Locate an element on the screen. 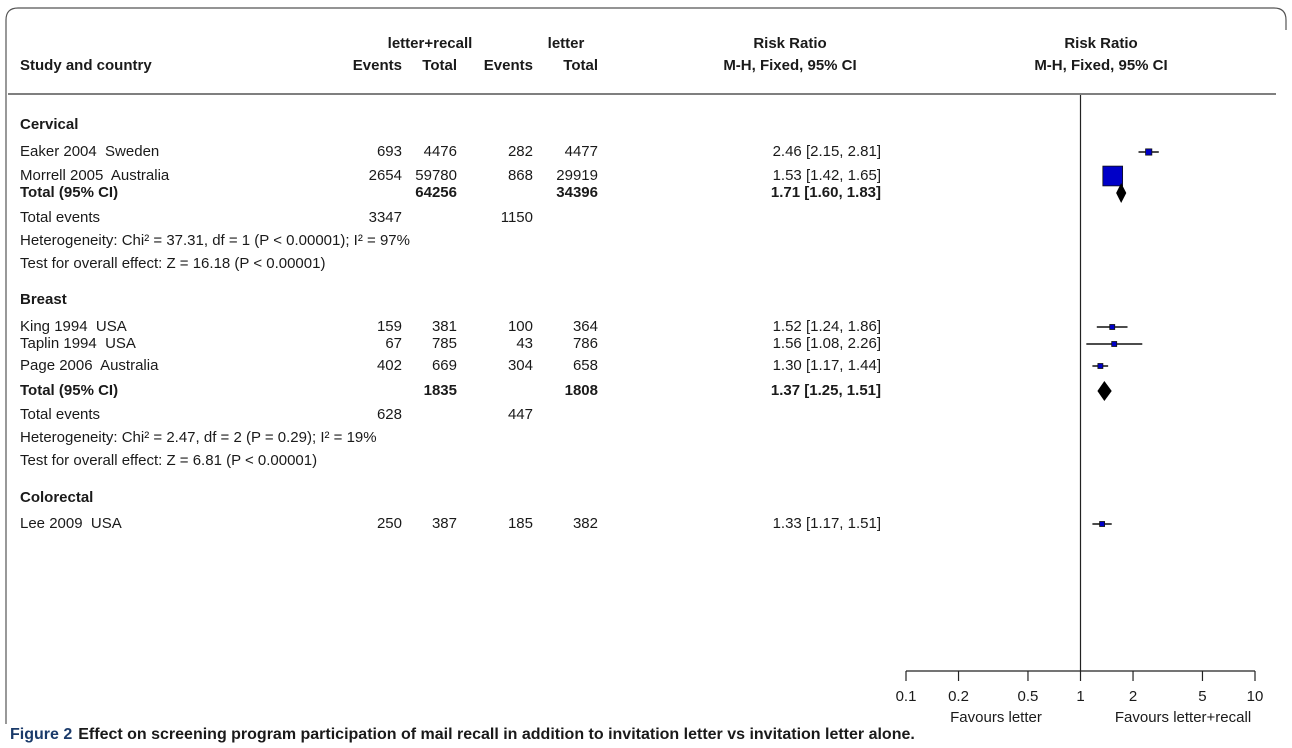  events-1: 250 is located at coordinates (389, 523).